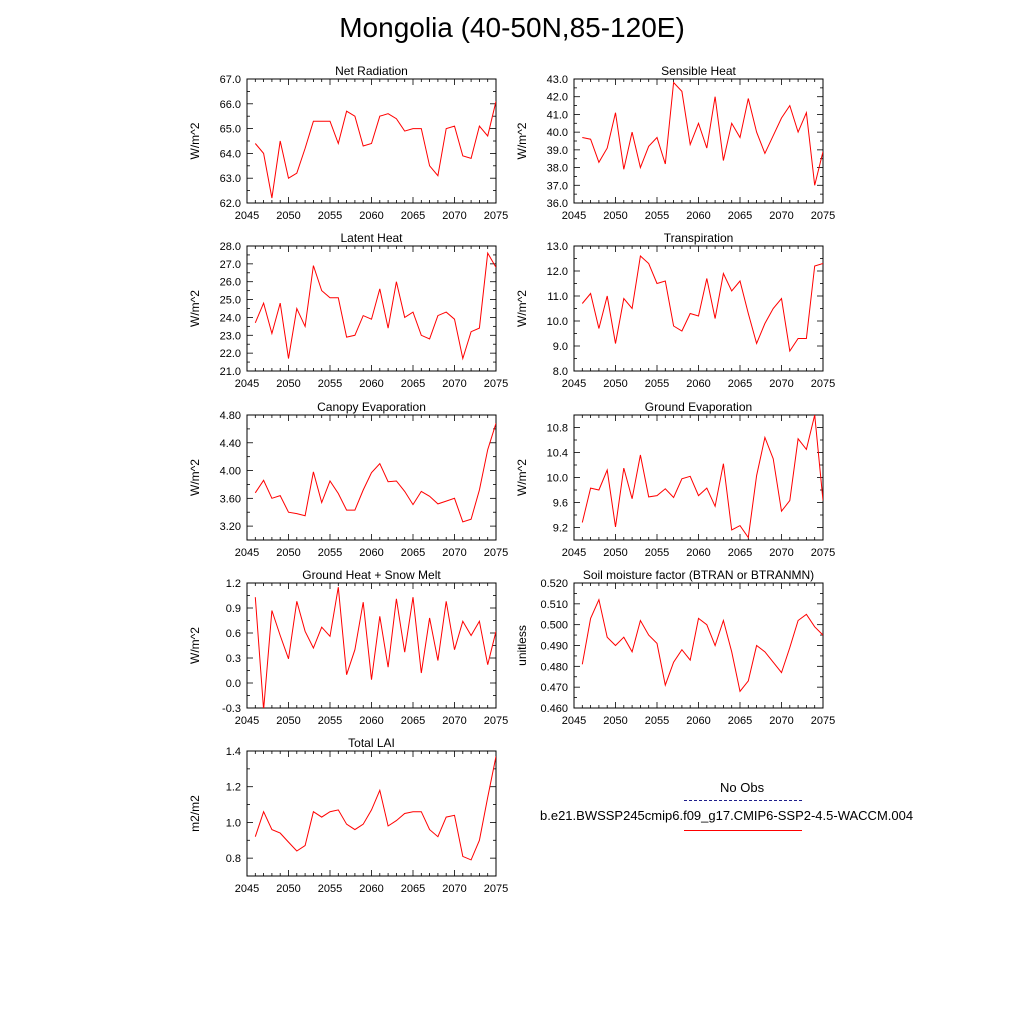  I want to click on y-tick-label: 21.0, so click(230, 372).